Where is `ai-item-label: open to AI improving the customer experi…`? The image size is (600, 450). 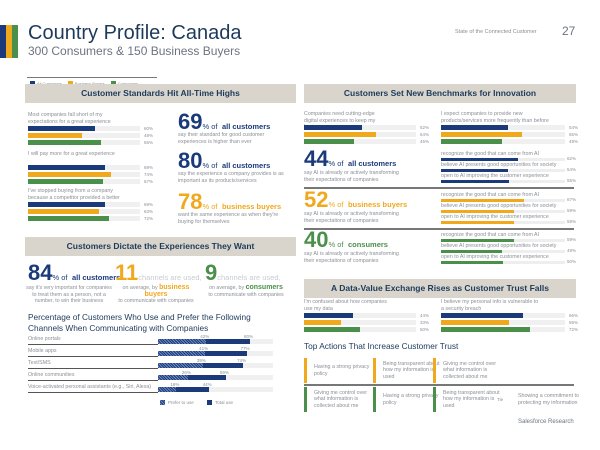
ai-item-label: open to AI improving the customer experi… is located at coordinates (495, 217).